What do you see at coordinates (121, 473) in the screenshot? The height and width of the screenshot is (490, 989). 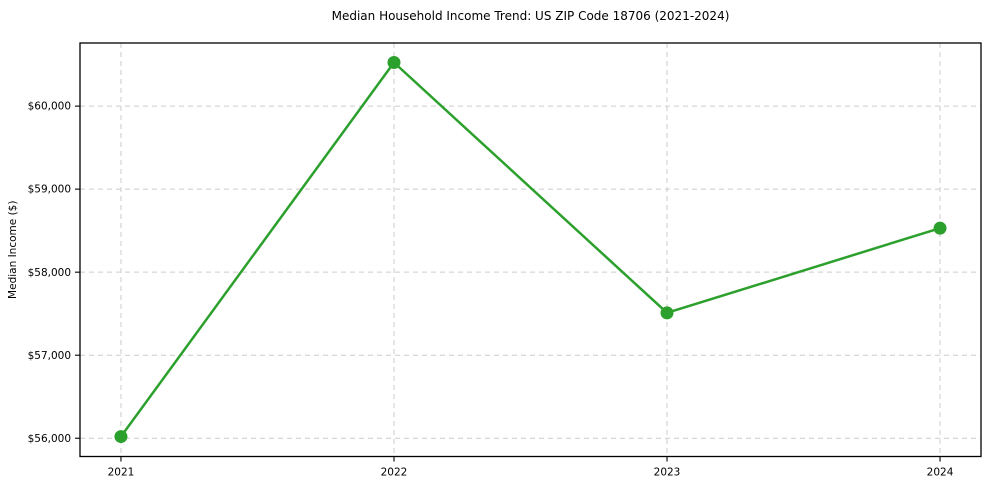 I see `x-tick-label: 2021` at bounding box center [121, 473].